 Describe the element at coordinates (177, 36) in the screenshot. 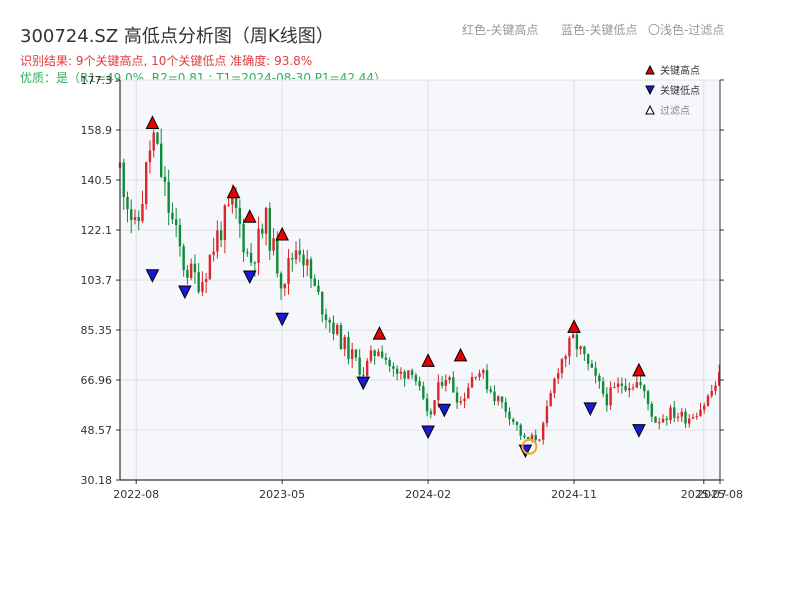

I see `chart-title: 300724.SZ 高低点分析图（周K线图）` at that location.